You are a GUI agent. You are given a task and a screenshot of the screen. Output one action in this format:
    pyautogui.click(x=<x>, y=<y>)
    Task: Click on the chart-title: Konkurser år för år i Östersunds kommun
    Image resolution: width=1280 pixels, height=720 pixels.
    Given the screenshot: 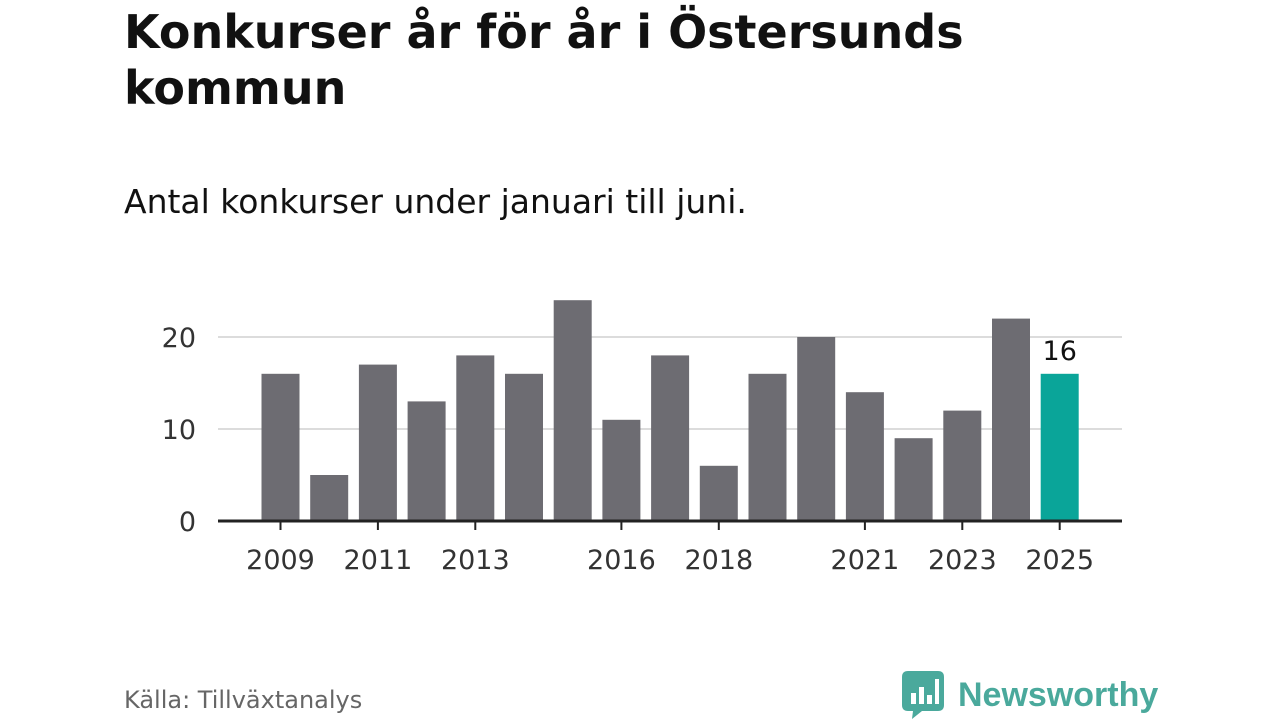 What is the action you would take?
    pyautogui.click(x=544, y=60)
    